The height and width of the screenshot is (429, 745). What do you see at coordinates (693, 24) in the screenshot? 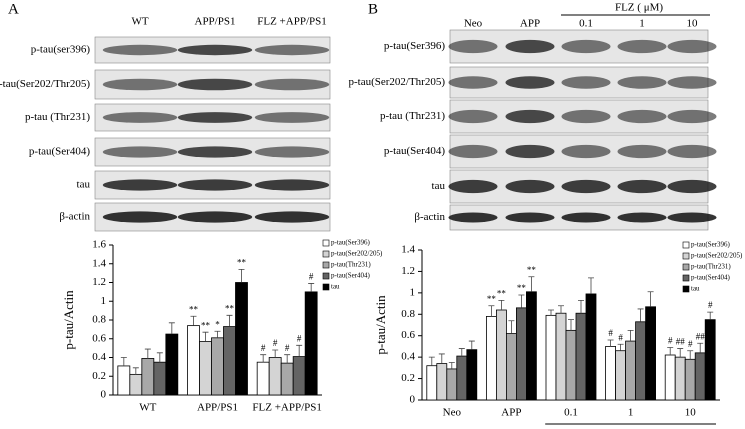
I see `lane-label: 10` at bounding box center [693, 24].